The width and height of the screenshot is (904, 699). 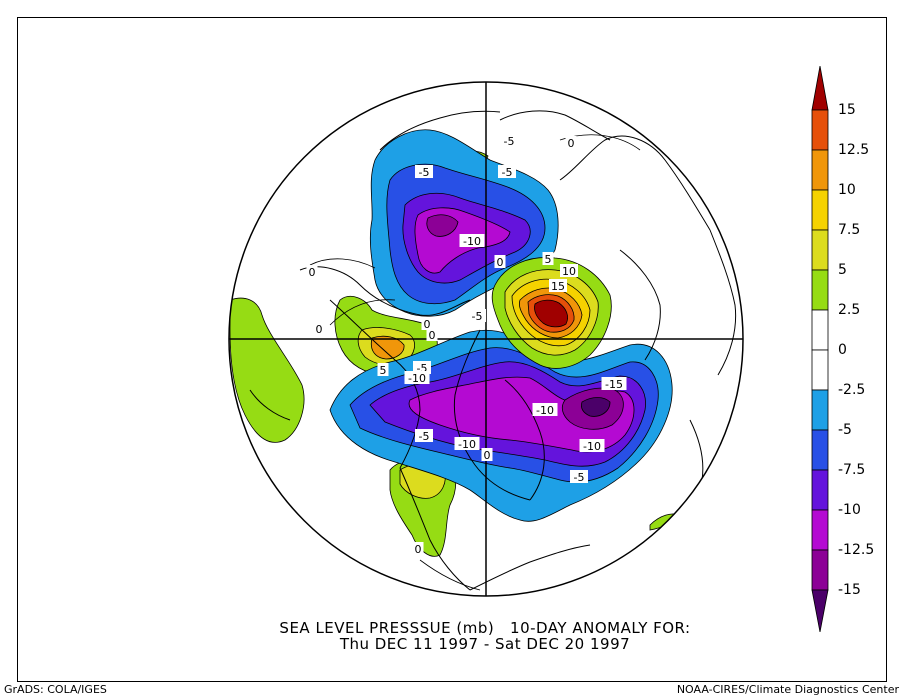 I want to click on anomaly-region-pos-15-scandinavia, so click(x=551, y=313).